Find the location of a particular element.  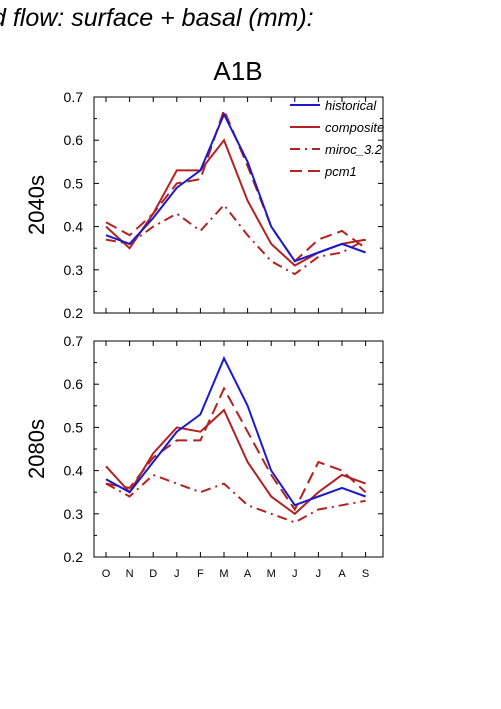

x-tick-label: N is located at coordinates (130, 574).